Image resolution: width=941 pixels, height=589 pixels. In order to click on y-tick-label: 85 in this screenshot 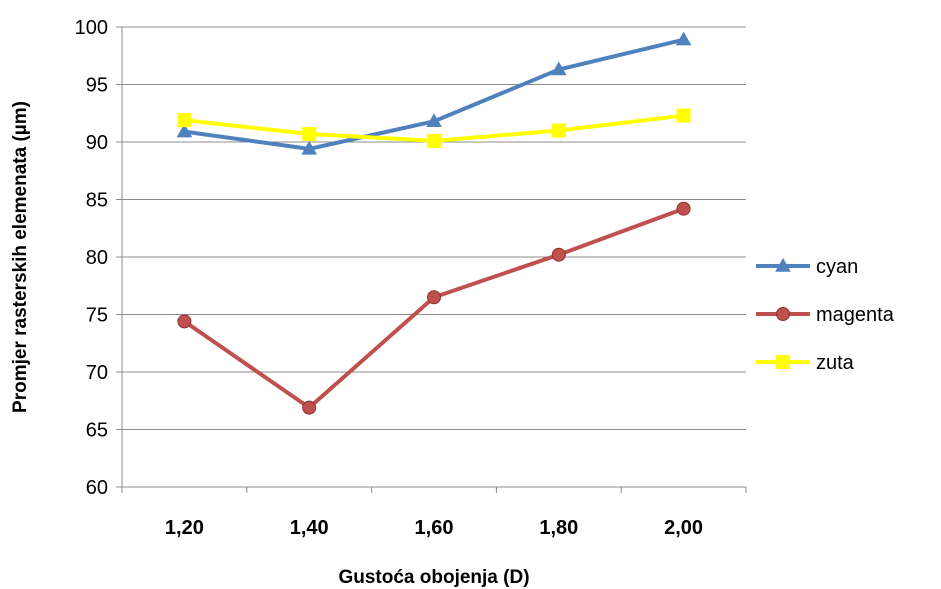, I will do `click(97, 201)`.